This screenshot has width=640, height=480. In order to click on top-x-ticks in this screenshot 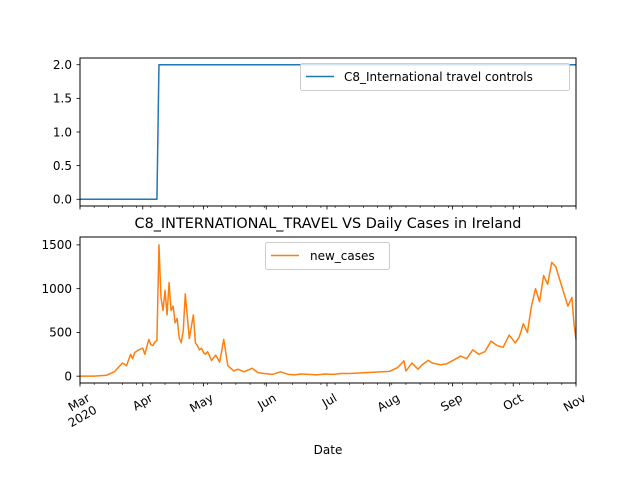, I will do `click(328, 208)`.